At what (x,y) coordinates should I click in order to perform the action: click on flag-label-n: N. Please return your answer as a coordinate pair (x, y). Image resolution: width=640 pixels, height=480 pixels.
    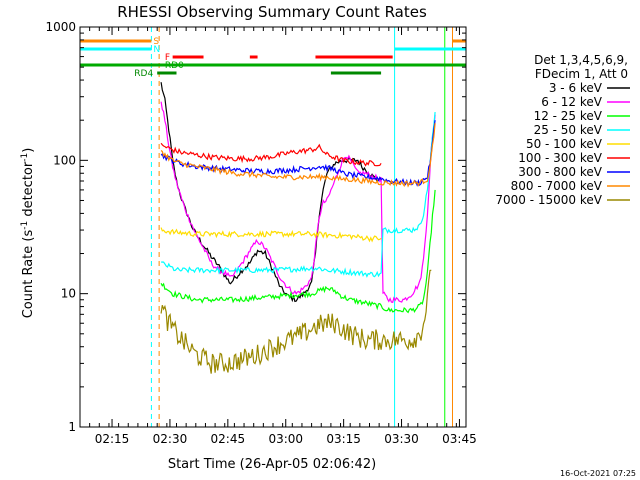
    Looking at the image, I should click on (156, 50).